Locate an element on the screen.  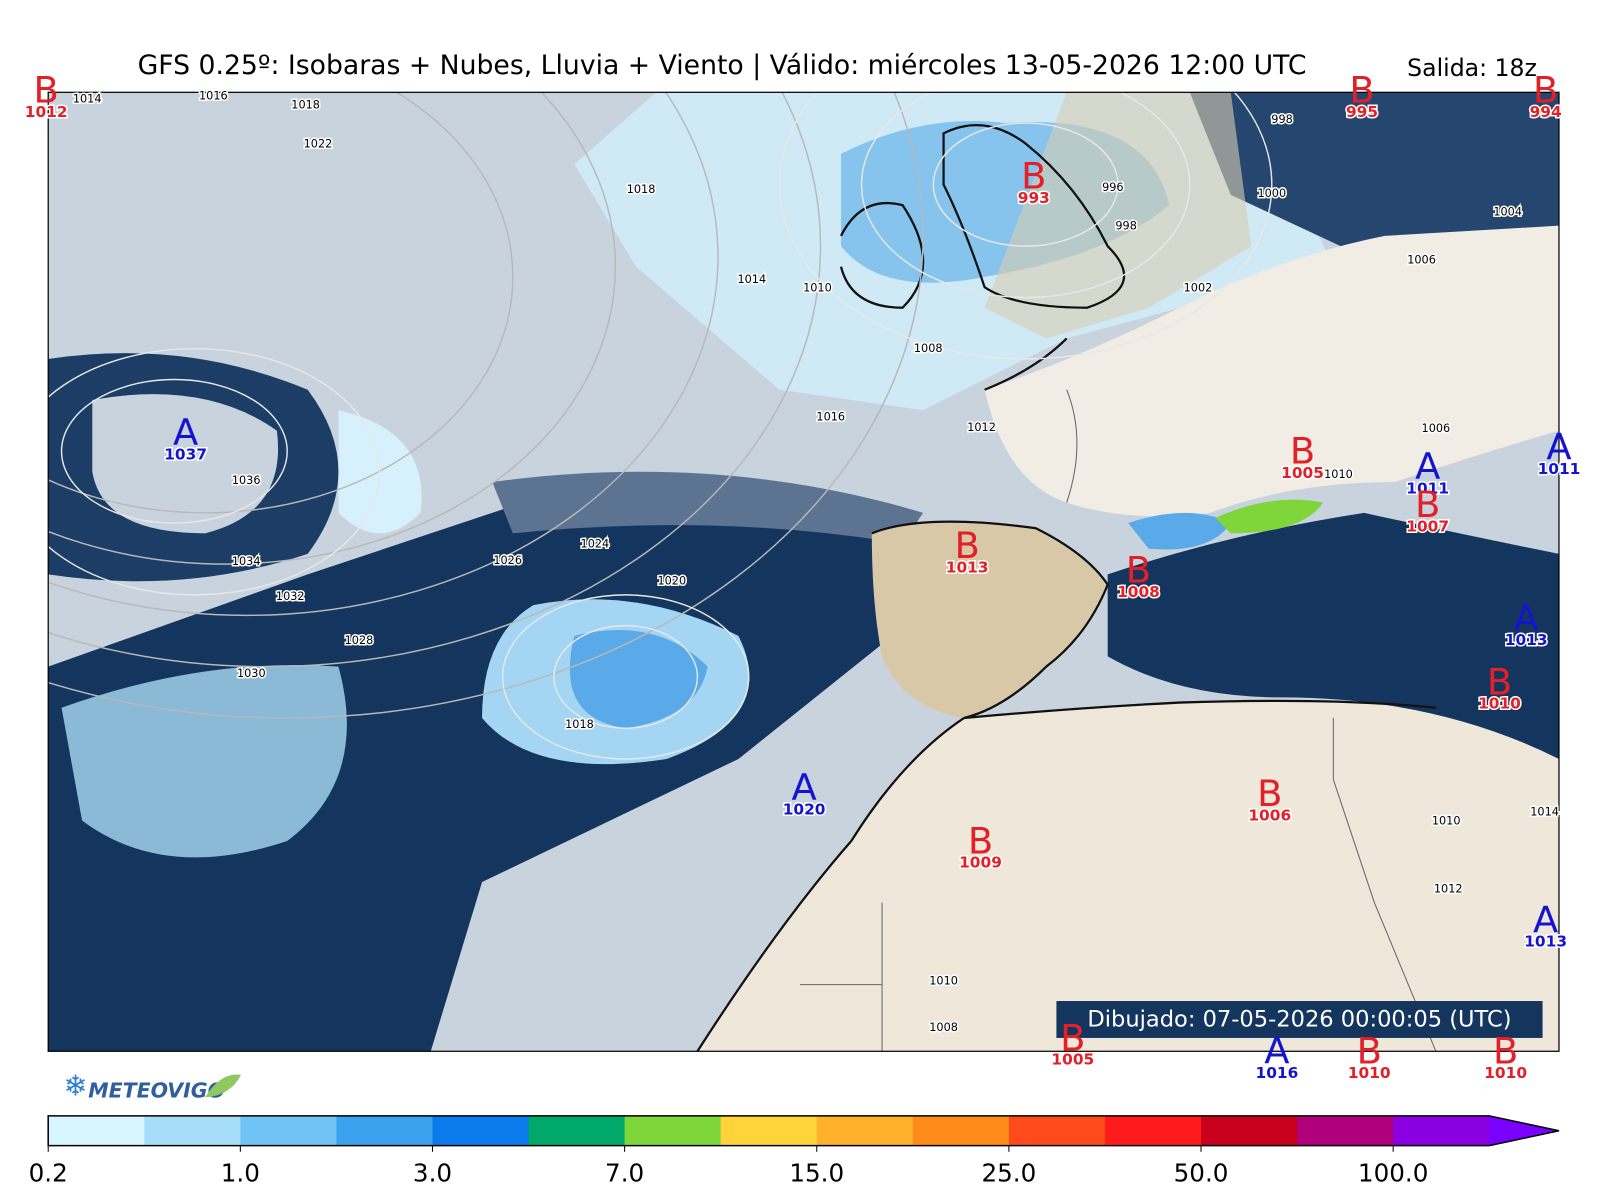
colorbar: 0.2 1.0 3.0 7.0 15.0 25.0 50.0 100.0 is located at coordinates (794, 1151).